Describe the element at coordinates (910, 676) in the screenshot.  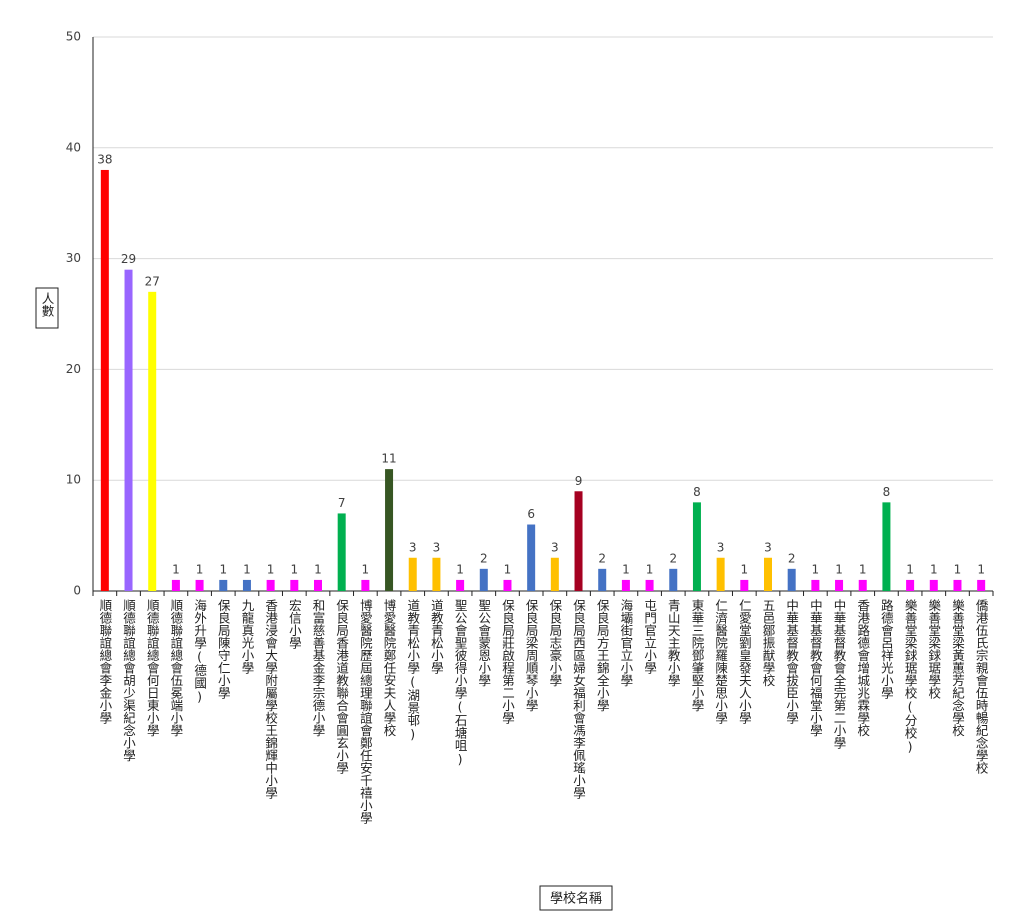
I see `x-tick-label: 樂善堂梁銶琚學校(分校)` at that location.